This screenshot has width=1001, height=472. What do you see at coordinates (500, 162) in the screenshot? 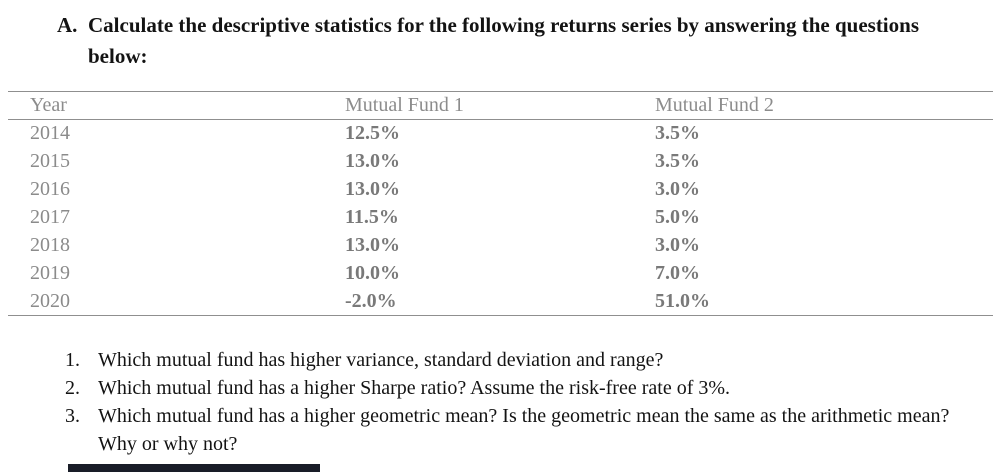
I see `table-row: 2015 13.0% 3.5%` at bounding box center [500, 162].